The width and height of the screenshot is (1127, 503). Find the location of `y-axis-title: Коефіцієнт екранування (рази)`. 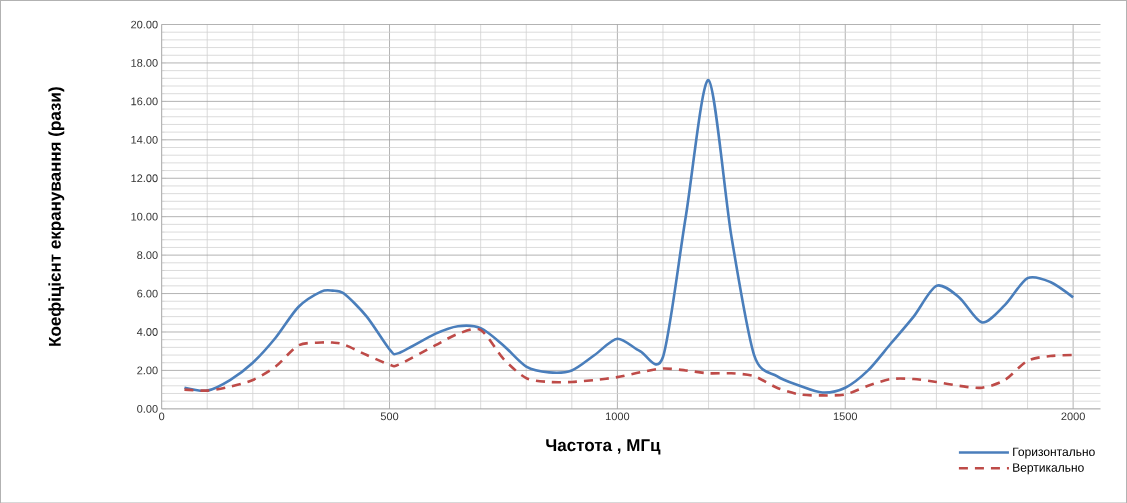

y-axis-title: Коефіцієнт екранування (рази) is located at coordinates (56, 216).